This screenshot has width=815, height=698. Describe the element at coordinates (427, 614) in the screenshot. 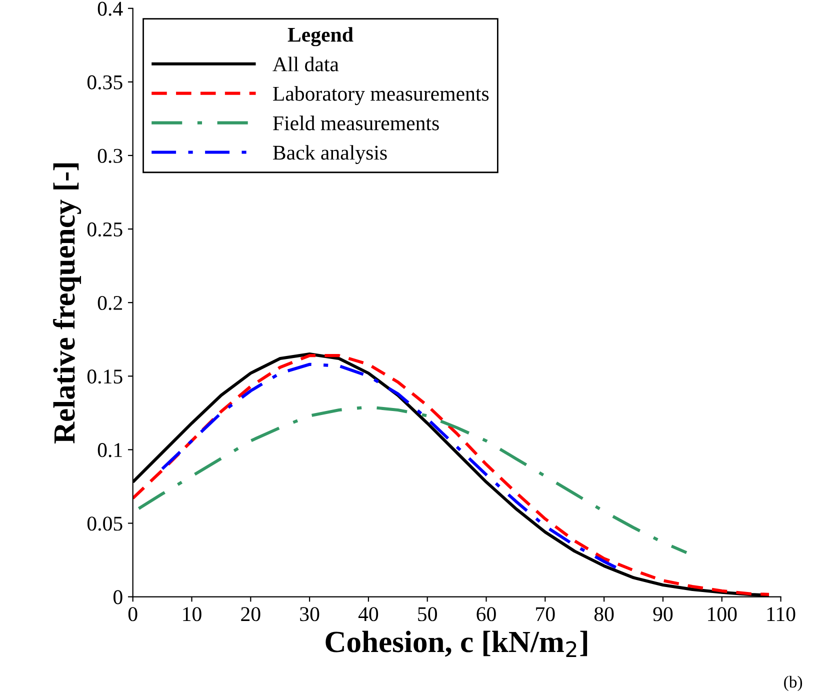

I see `x-tick-label: 50` at that location.